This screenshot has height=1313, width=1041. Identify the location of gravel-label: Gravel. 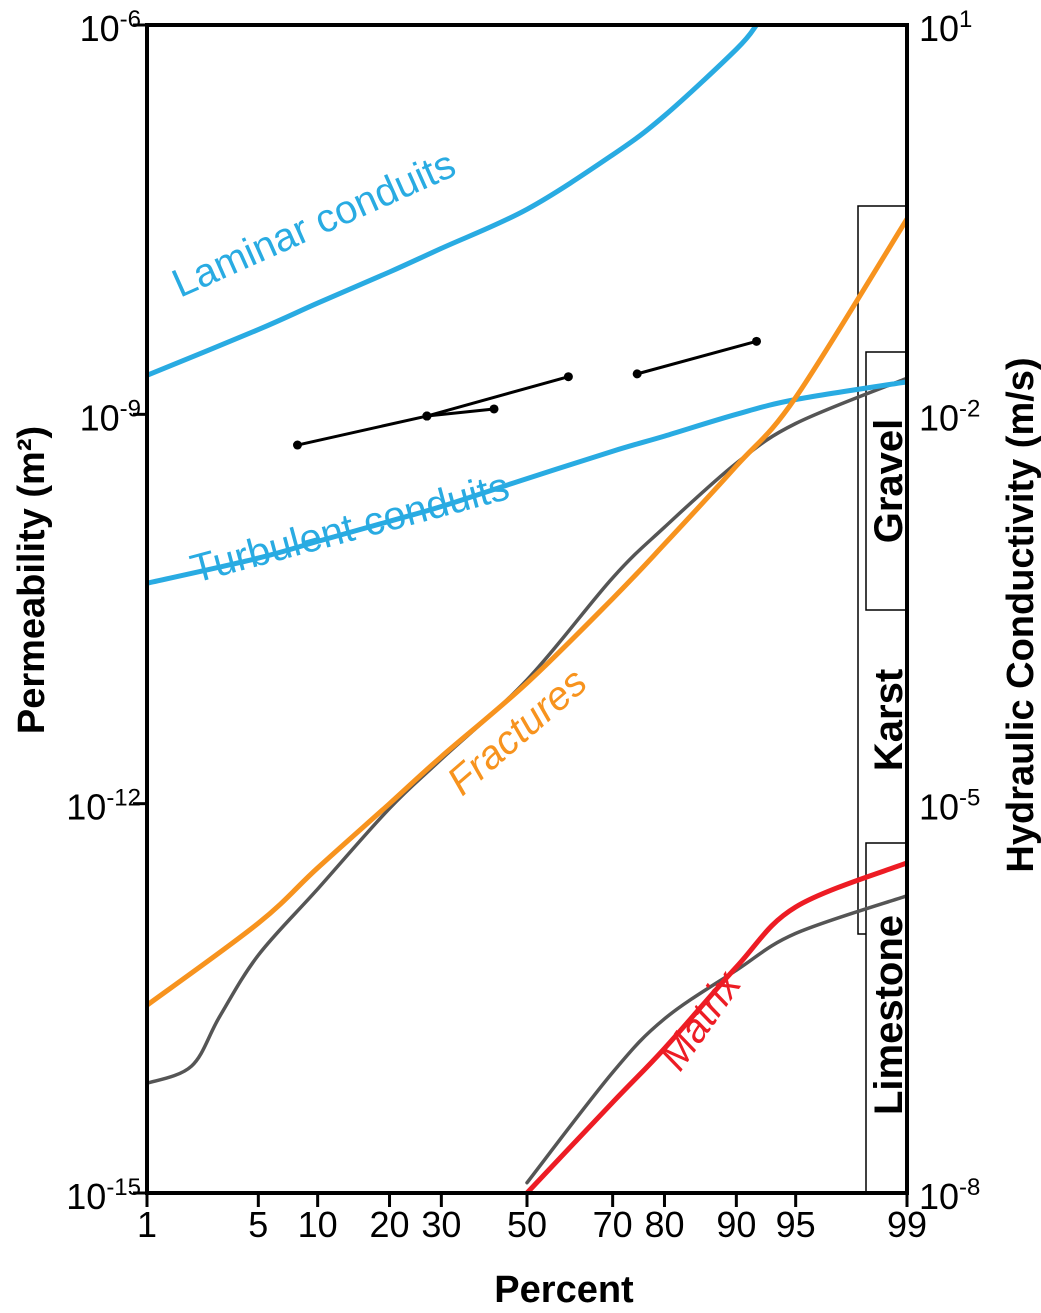
(889, 481).